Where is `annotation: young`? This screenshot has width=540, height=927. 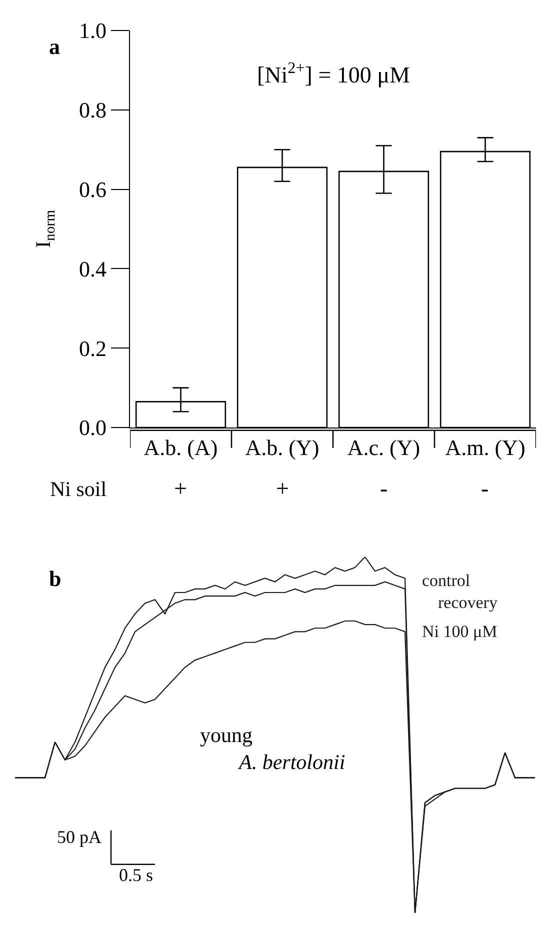 annotation: young is located at coordinates (226, 735).